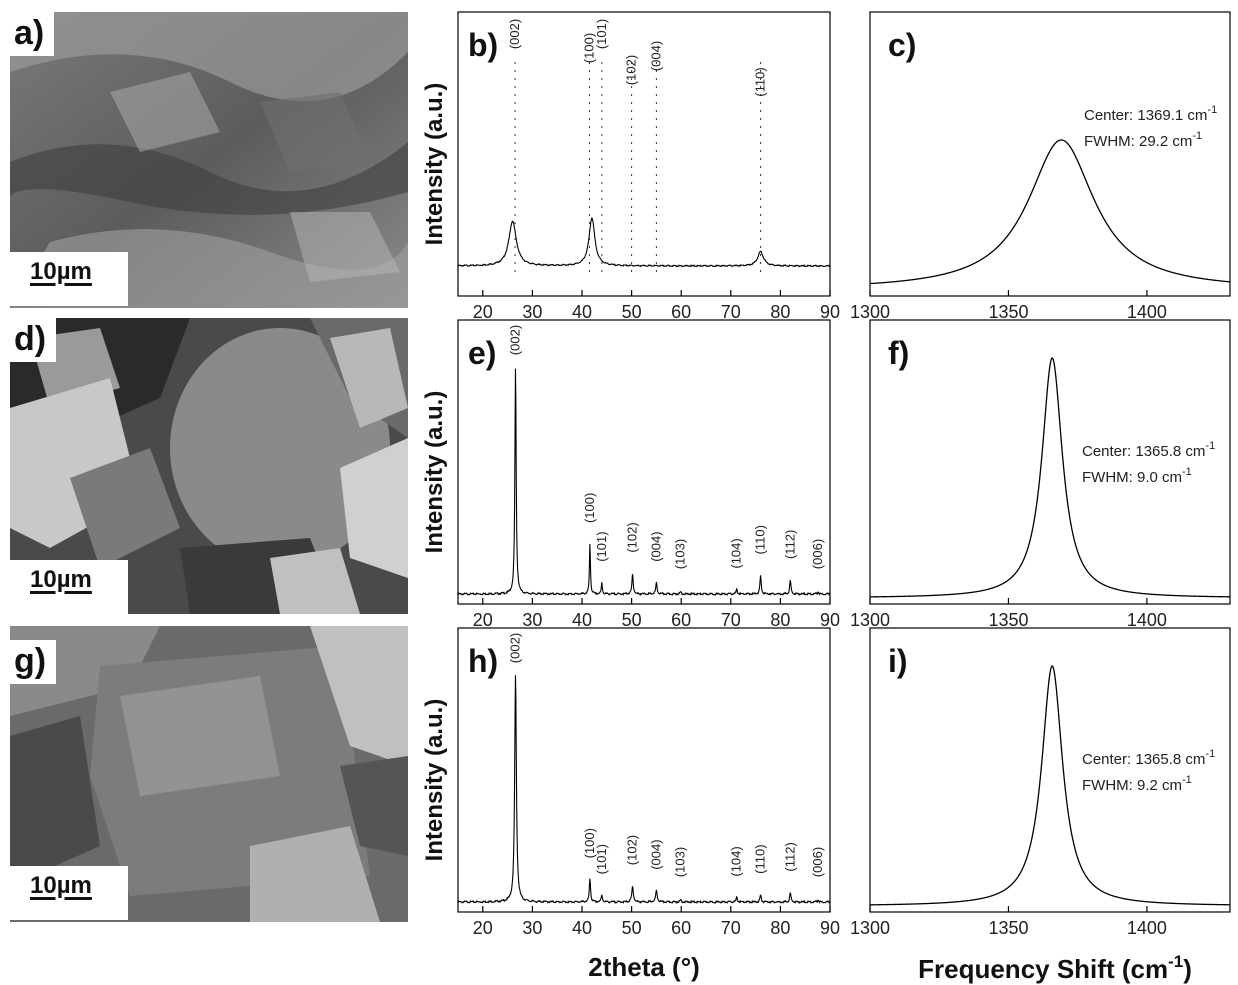 This screenshot has width=1238, height=985. Describe the element at coordinates (817, 862) in the screenshot. I see `xrd-h-peak-label-9: (006)` at that location.